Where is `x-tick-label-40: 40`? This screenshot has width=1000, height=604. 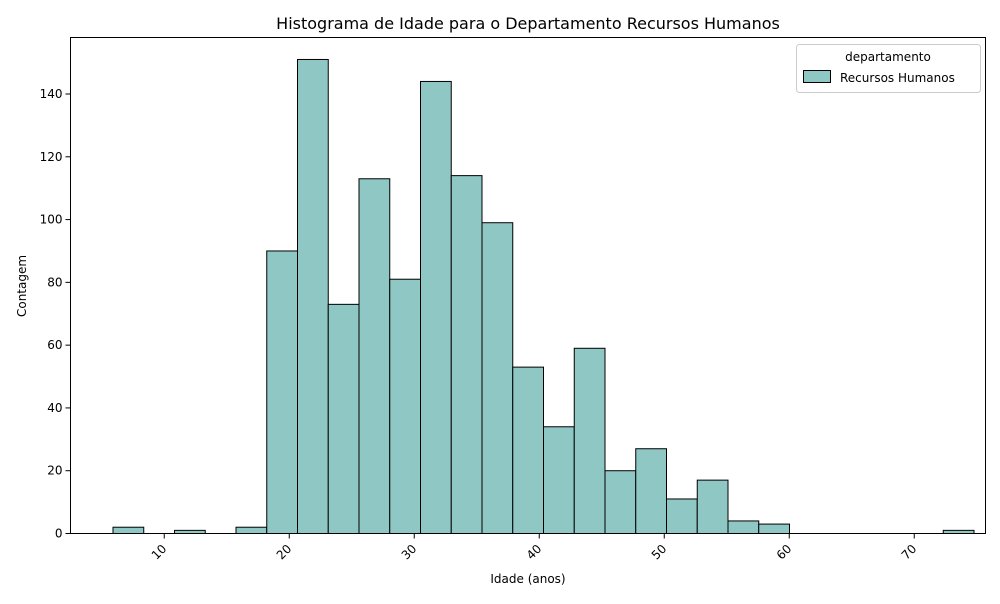
x-tick-label-40: 40 is located at coordinates (534, 552).